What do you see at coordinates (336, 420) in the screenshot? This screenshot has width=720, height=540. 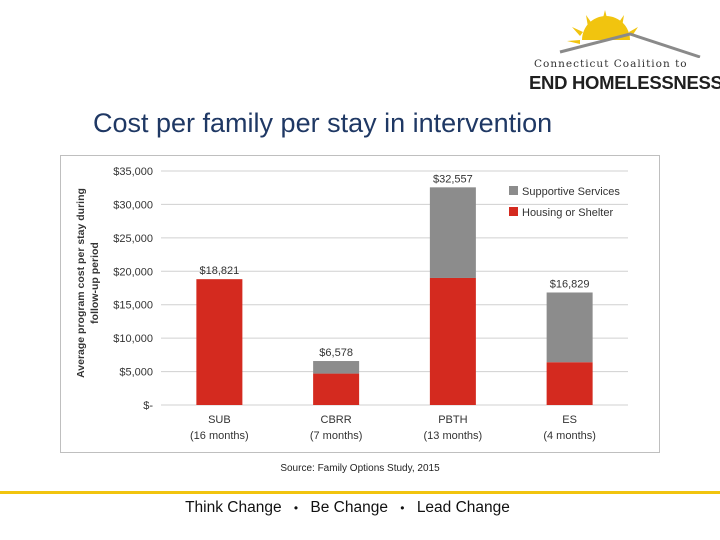 I see `x-tick-label: CBRR` at bounding box center [336, 420].